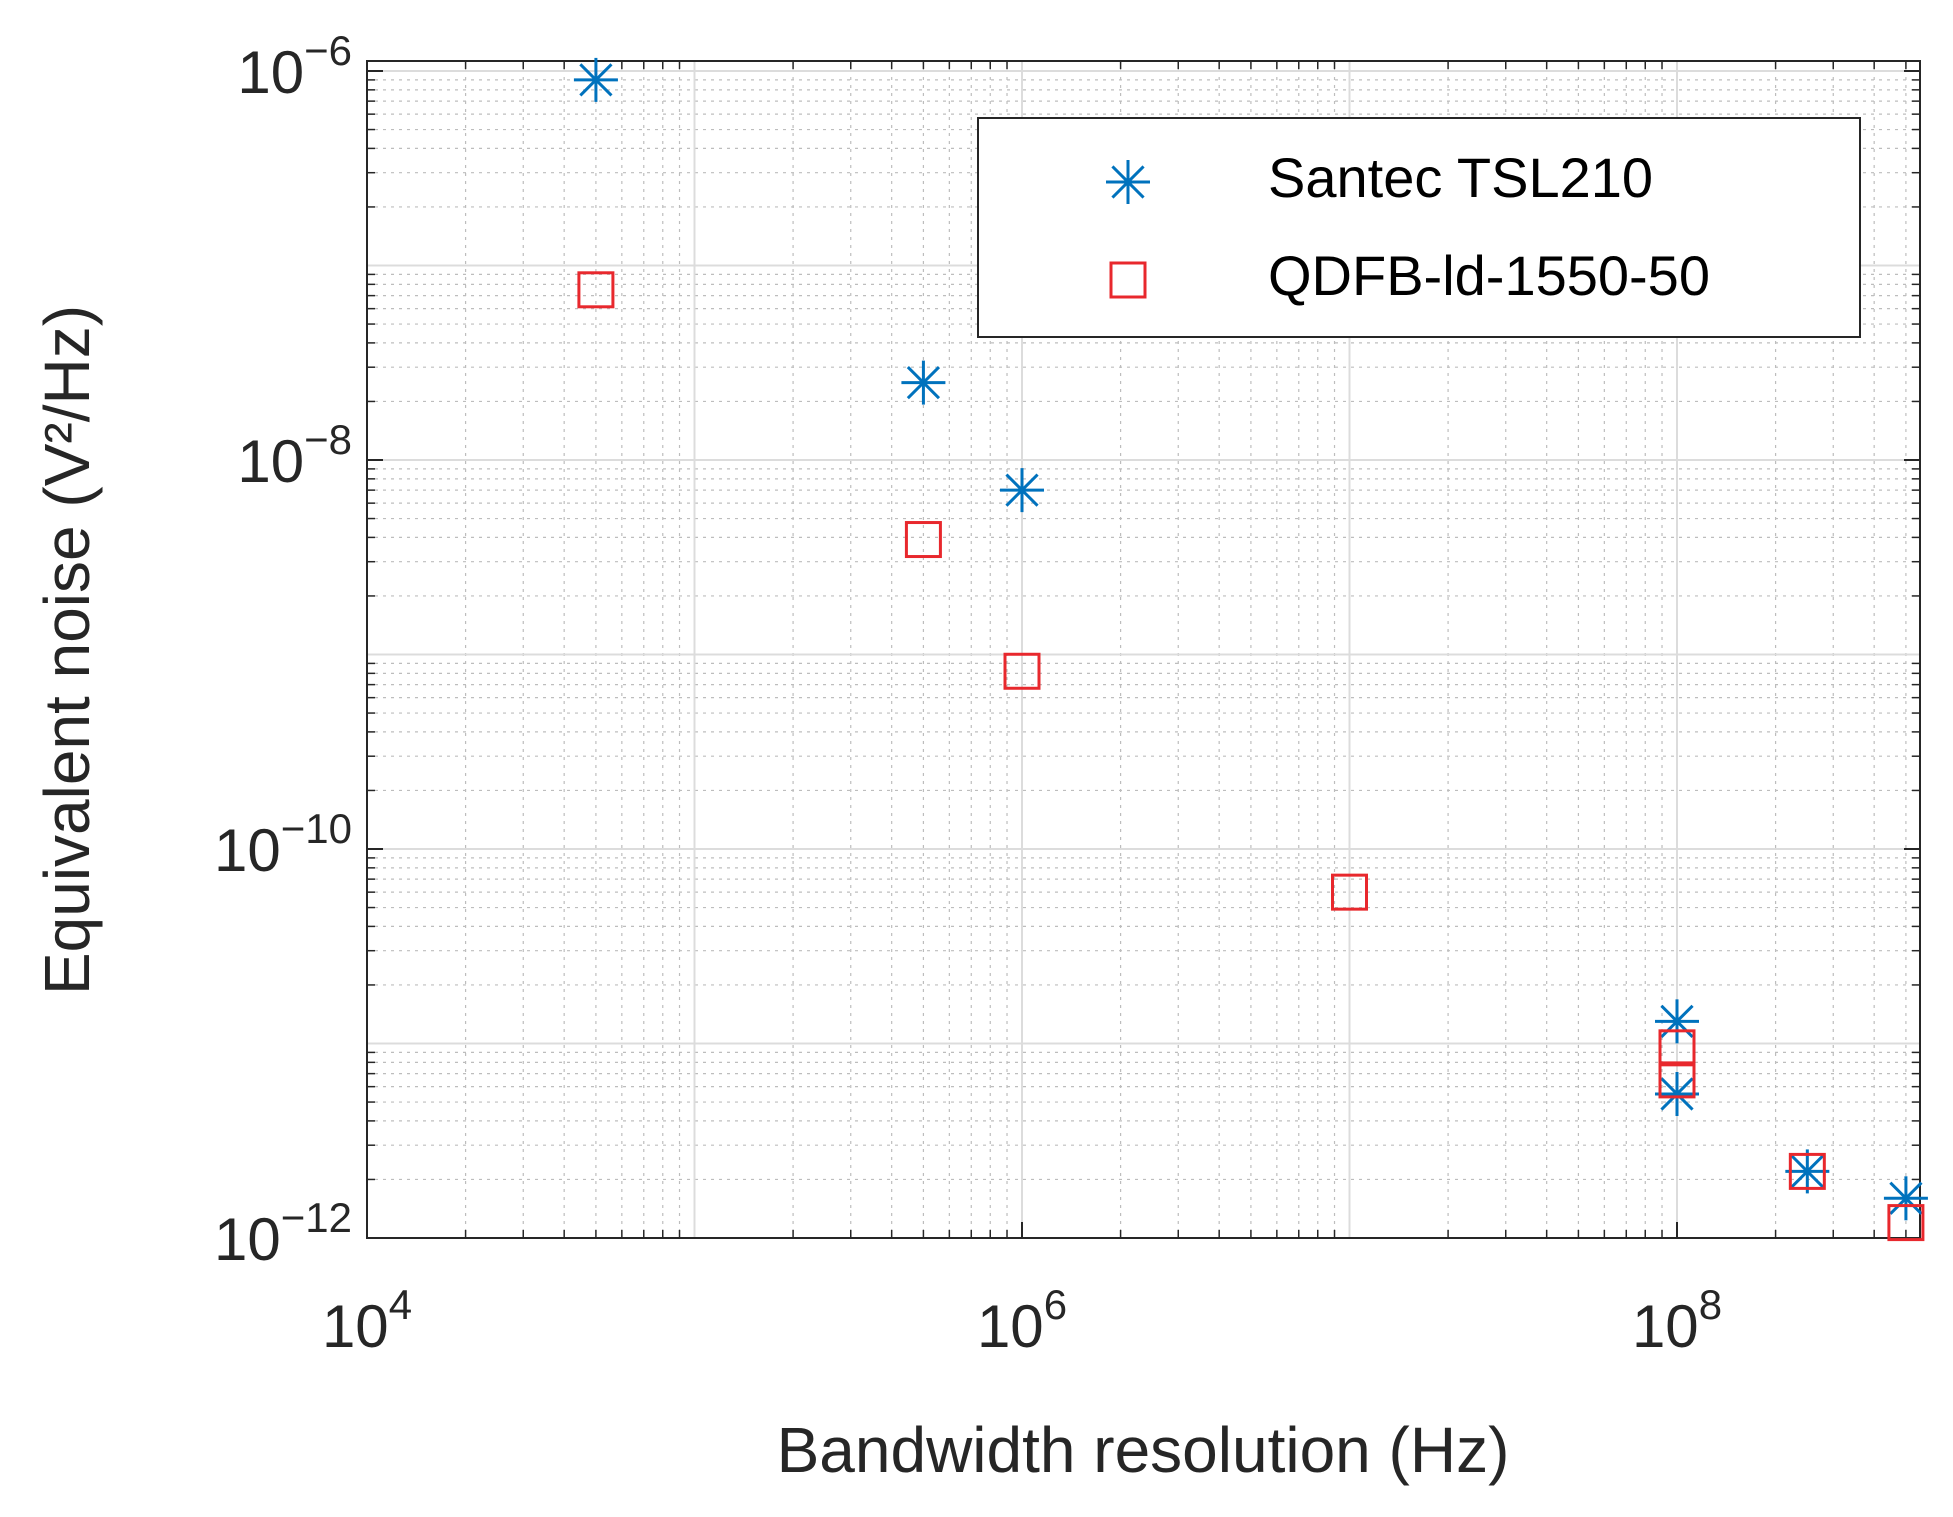 This screenshot has height=1517, width=1953. Describe the element at coordinates (1143, 1450) in the screenshot. I see `x-axis-label: Bandwidth resolution (Hz)` at that location.